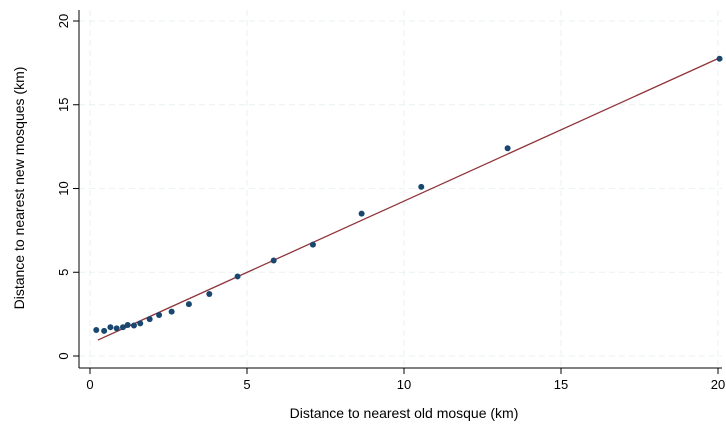  Describe the element at coordinates (246, 384) in the screenshot. I see `x-tick-label: 5` at that location.